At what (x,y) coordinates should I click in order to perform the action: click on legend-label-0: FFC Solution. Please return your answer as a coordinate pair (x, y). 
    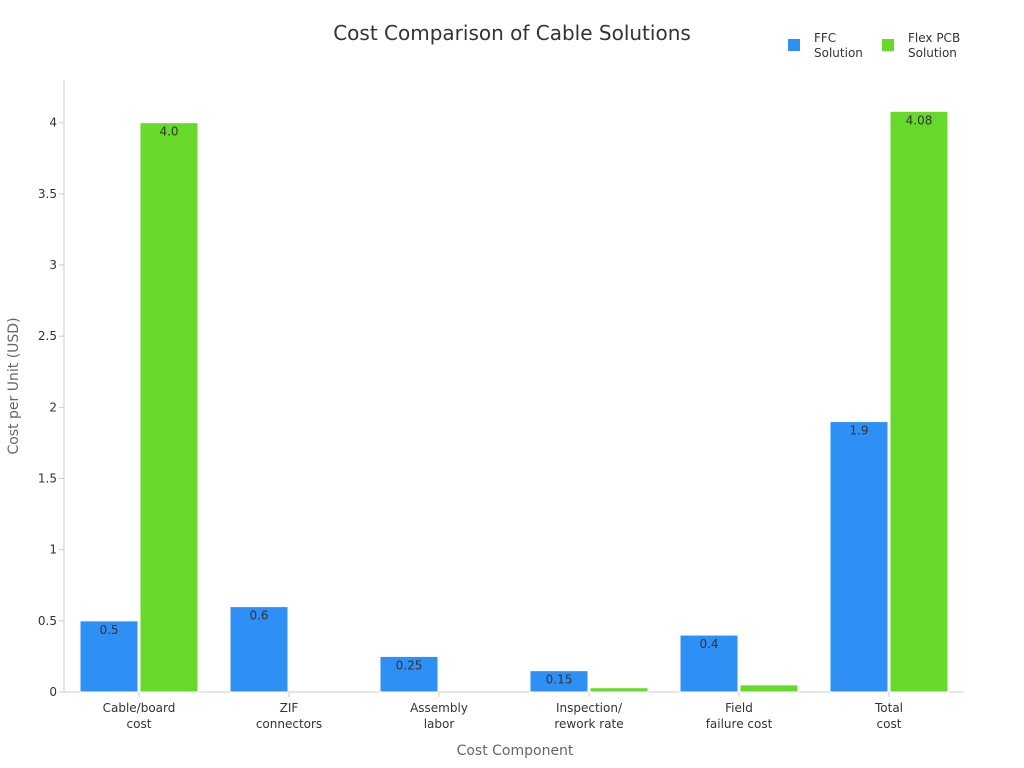
    Looking at the image, I should click on (838, 45).